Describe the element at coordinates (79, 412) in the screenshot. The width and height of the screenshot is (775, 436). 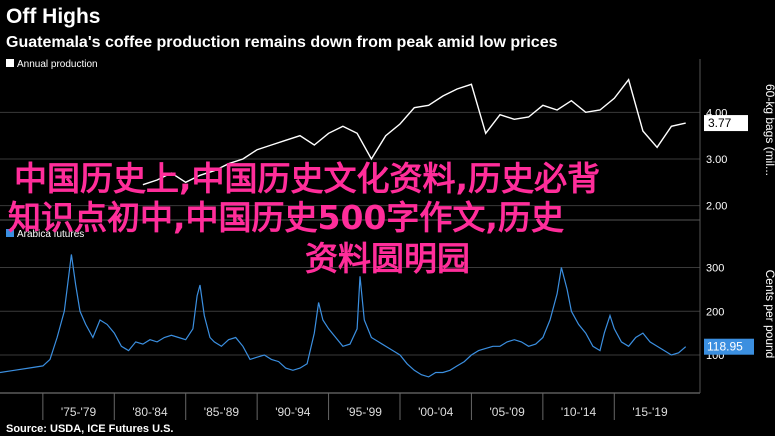
I see `x-tick-label: '75-'79` at that location.